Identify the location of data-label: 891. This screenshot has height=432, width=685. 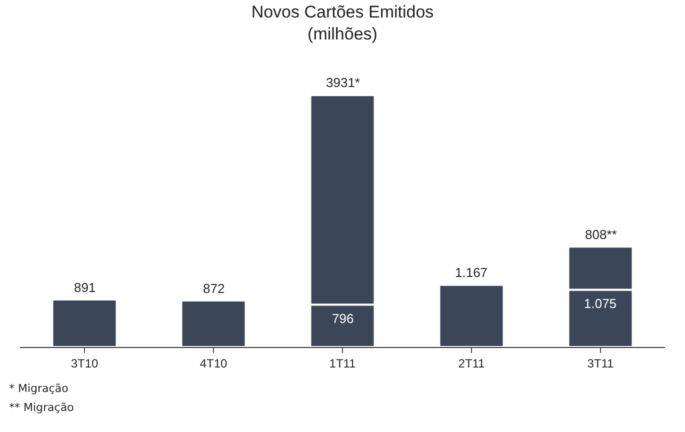
(85, 287).